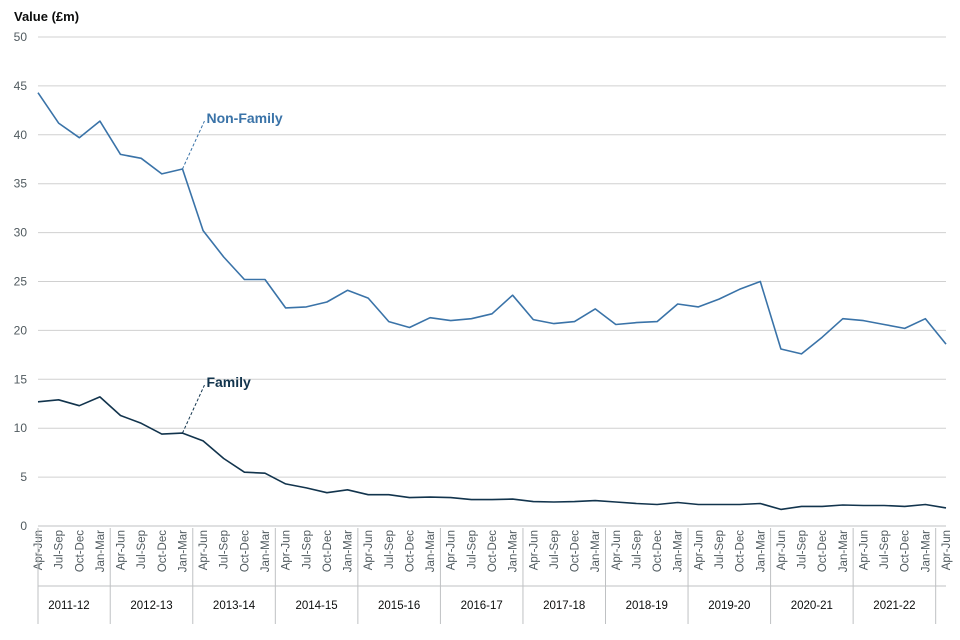  What do you see at coordinates (647, 606) in the screenshot?
I see `year-label: 2018-19` at bounding box center [647, 606].